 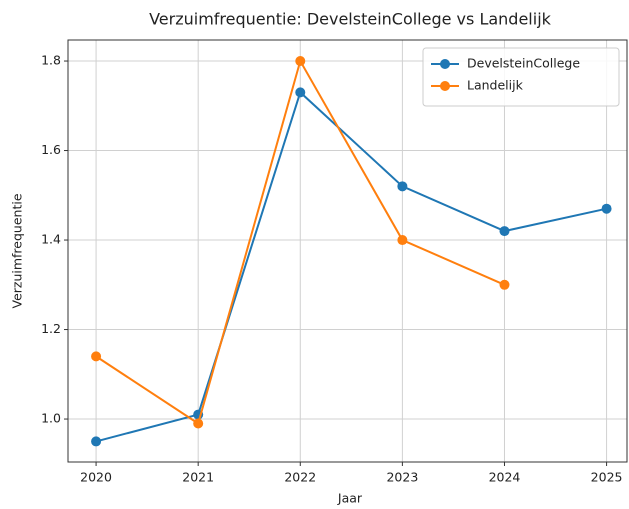 I want to click on x-axis-label: Jaar, so click(x=350, y=498).